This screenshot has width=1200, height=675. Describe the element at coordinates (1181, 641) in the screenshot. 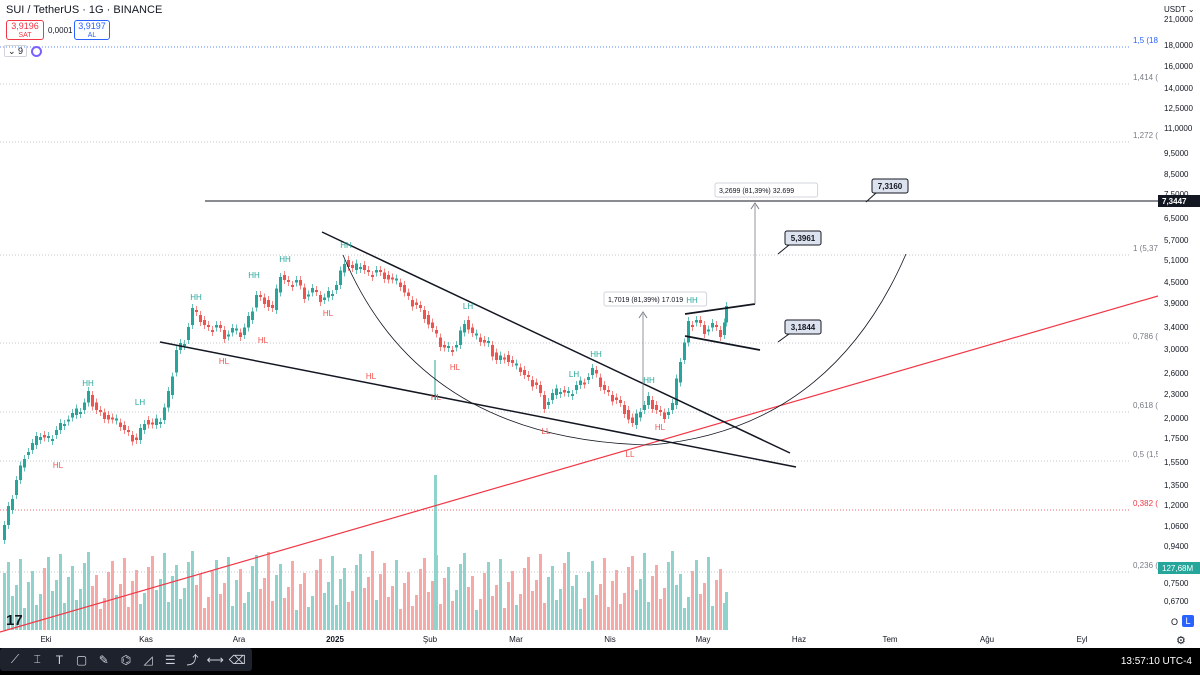

I see `gear-icon: ⚙` at that location.